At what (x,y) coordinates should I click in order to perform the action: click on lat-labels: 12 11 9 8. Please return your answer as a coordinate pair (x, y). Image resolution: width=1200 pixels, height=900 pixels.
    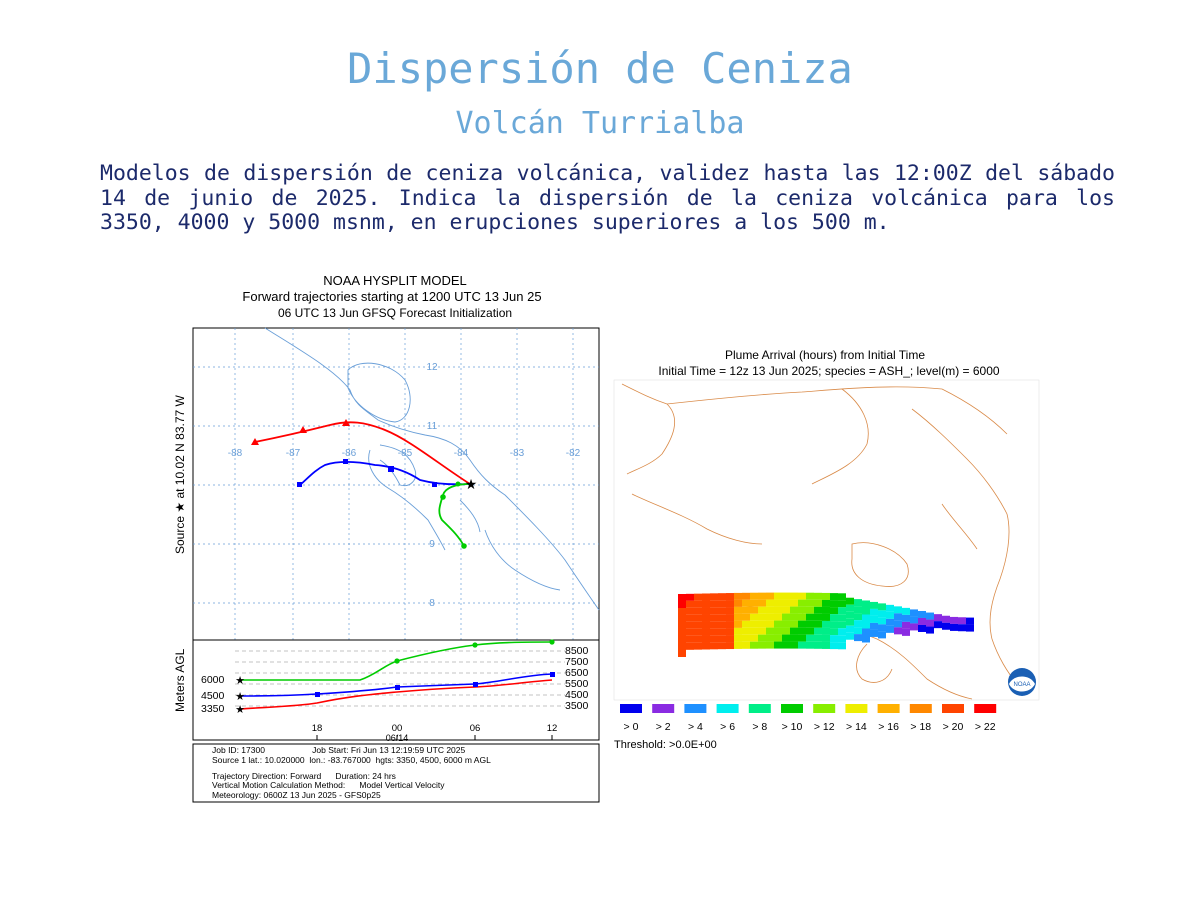
    Looking at the image, I should click on (432, 485).